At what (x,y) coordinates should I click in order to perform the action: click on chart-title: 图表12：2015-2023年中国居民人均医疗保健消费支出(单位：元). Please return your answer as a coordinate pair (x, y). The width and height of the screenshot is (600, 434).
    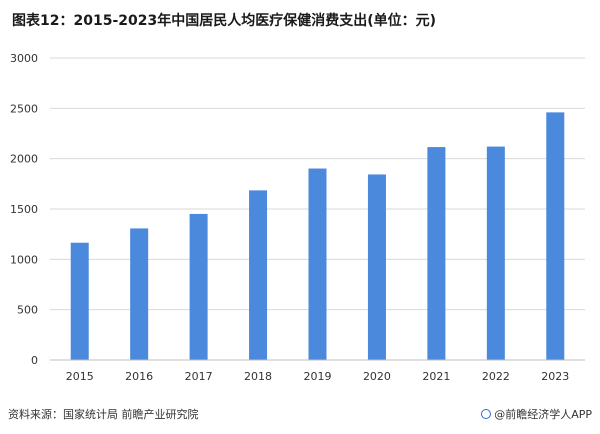
    Looking at the image, I should click on (224, 21).